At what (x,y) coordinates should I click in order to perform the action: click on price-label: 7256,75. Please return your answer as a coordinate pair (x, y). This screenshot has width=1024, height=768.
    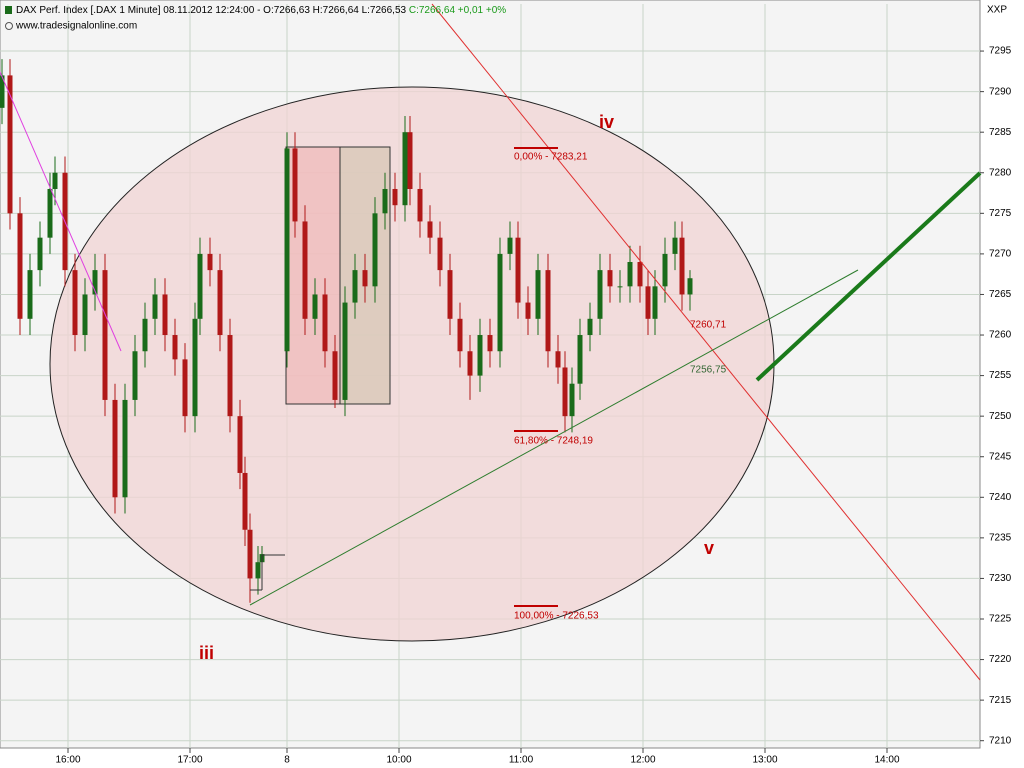
    Looking at the image, I should click on (708, 370).